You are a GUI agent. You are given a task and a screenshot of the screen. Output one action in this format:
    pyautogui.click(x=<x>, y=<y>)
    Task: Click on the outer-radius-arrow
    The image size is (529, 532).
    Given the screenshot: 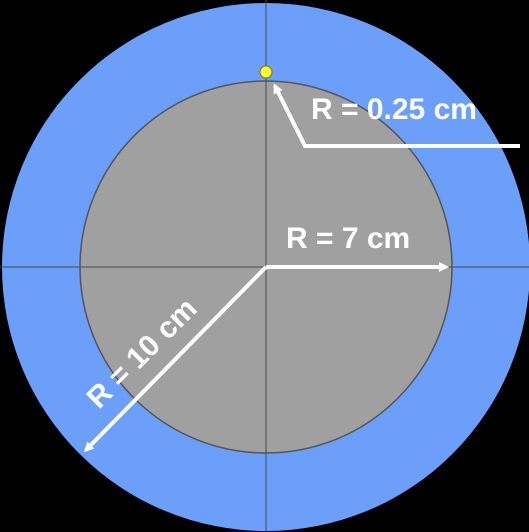 What is the action you would take?
    pyautogui.click(x=175, y=359)
    